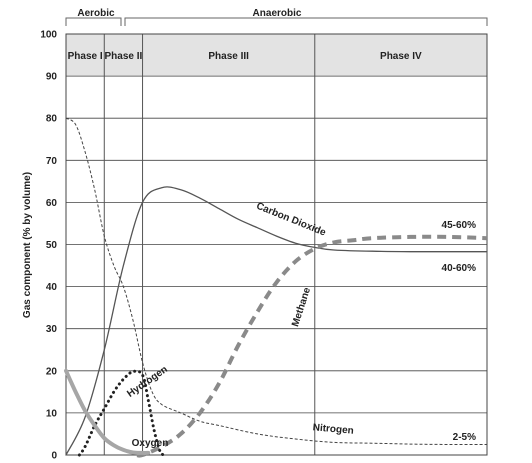  I want to click on y-axis-label: Gas component (% by volume), so click(27, 245).